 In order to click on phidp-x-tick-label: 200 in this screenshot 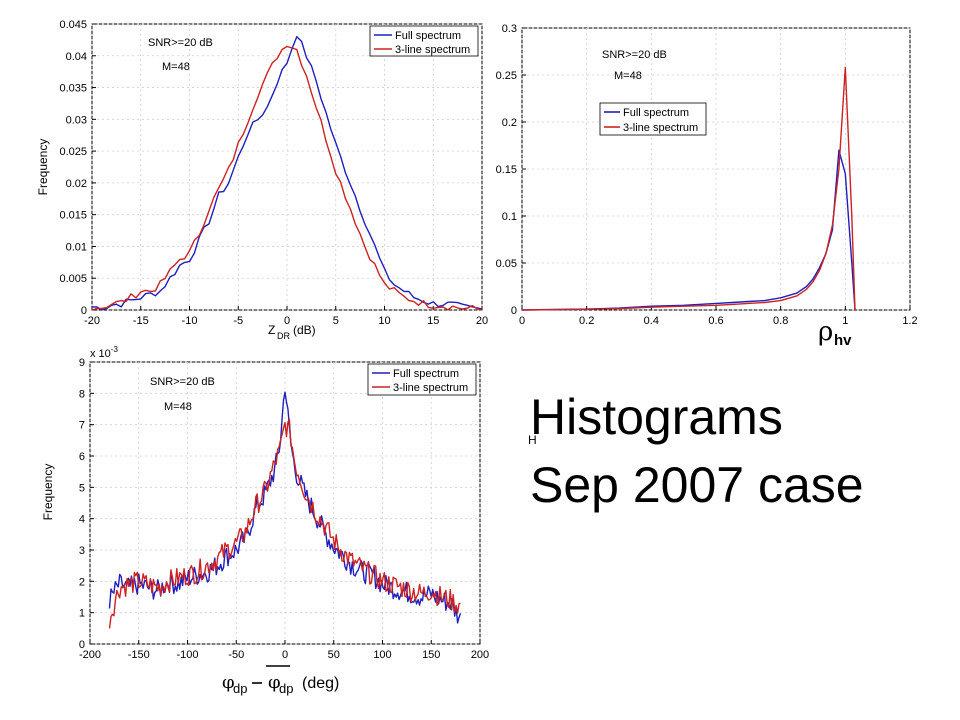, I will do `click(480, 655)`.